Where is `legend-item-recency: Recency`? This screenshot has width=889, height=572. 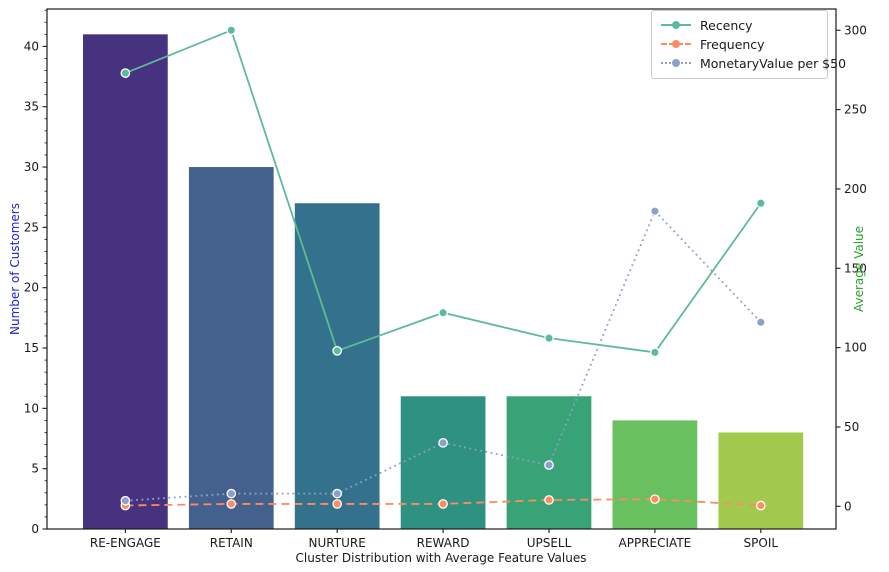
legend-item-recency: Recency is located at coordinates (739, 25).